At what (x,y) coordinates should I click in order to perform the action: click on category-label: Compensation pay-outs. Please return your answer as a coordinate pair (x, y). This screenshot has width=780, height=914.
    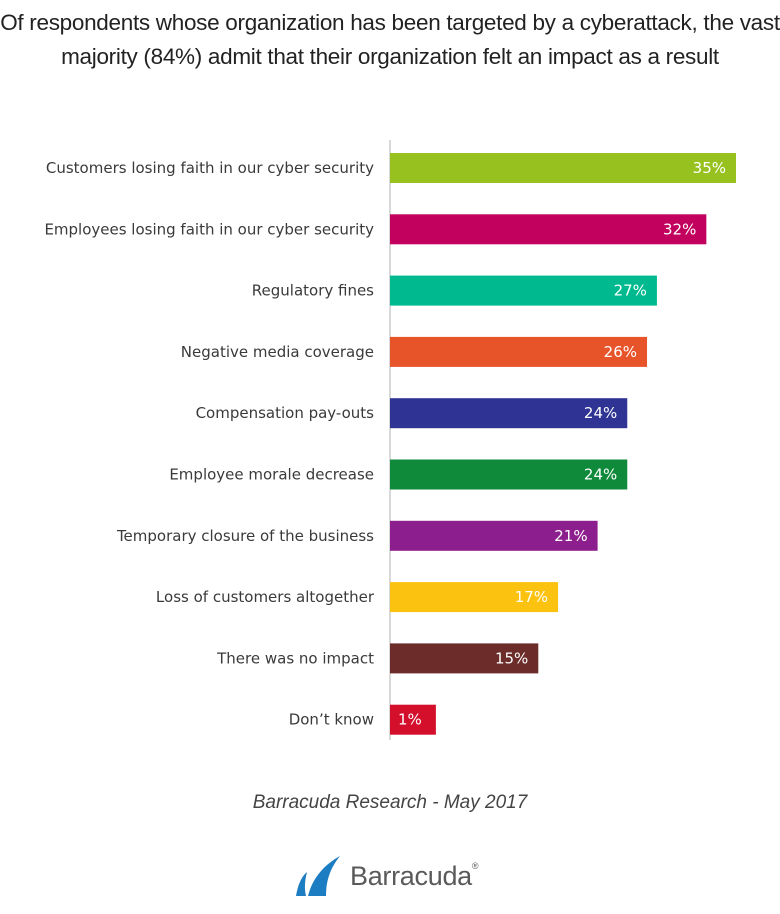
    Looking at the image, I should click on (285, 413).